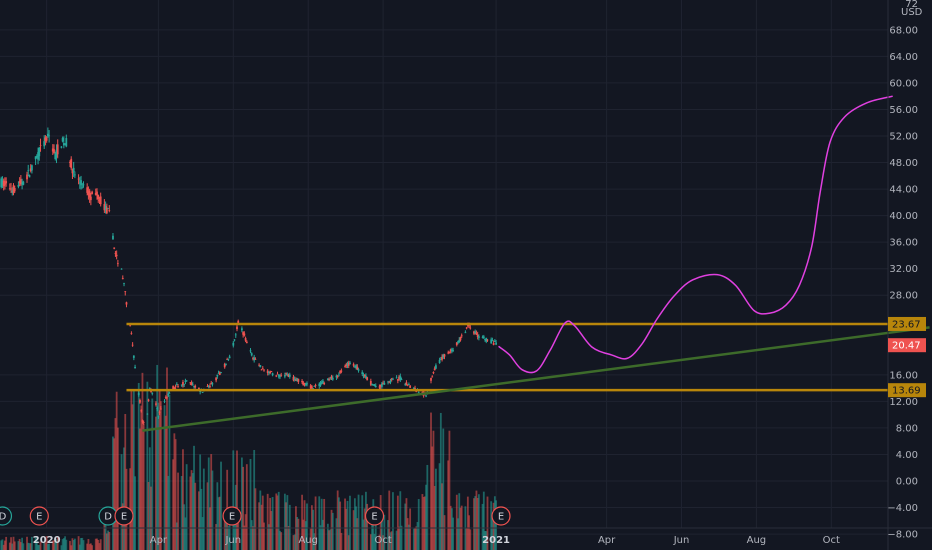 This screenshot has width=932, height=550. Describe the element at coordinates (907, 482) in the screenshot. I see `price-tick-label: 0.00` at that location.